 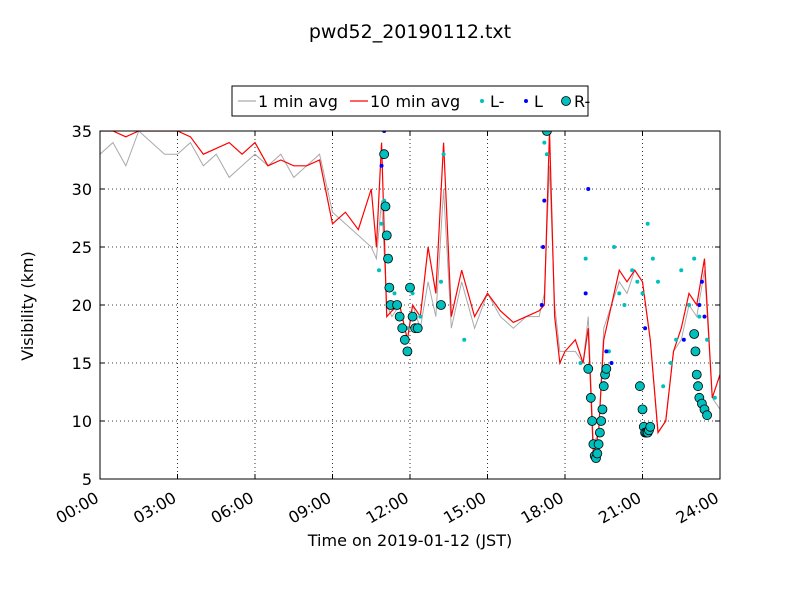 What do you see at coordinates (82, 131) in the screenshot?
I see `y-tick-label: 35` at bounding box center [82, 131].